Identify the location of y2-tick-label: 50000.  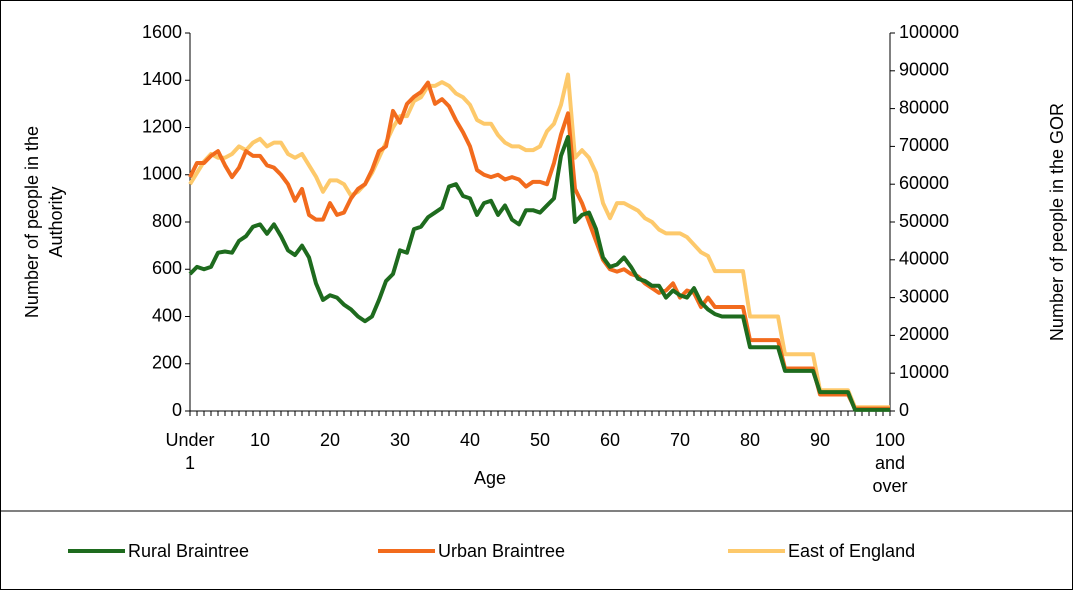
(924, 221).